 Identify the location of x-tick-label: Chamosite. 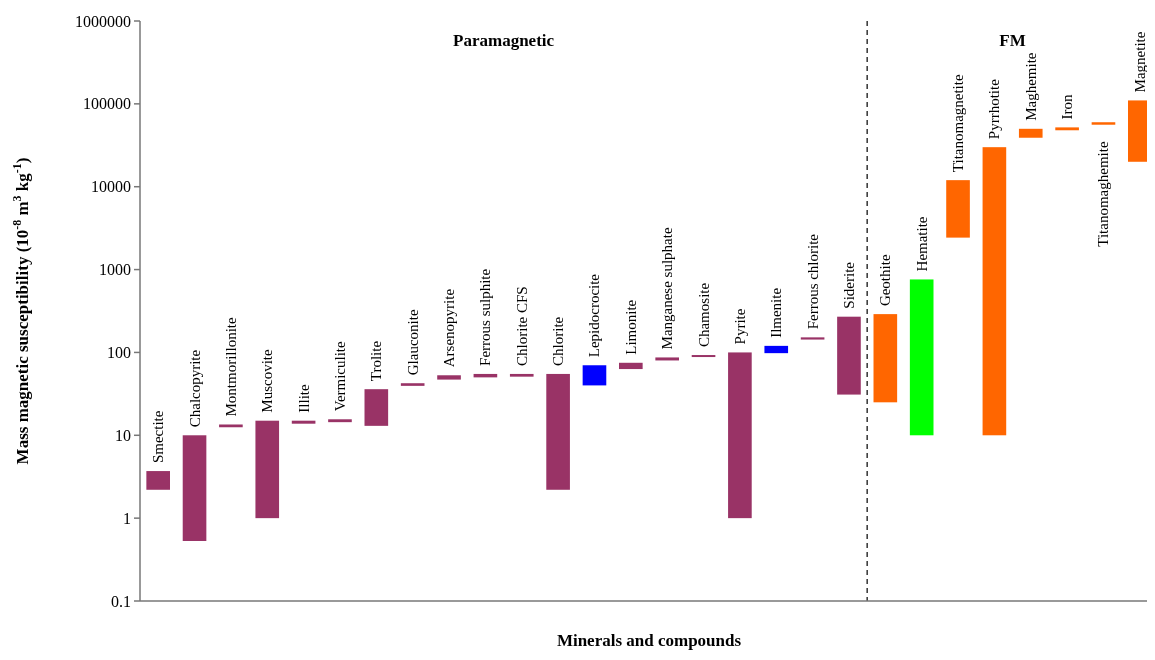
(703, 315).